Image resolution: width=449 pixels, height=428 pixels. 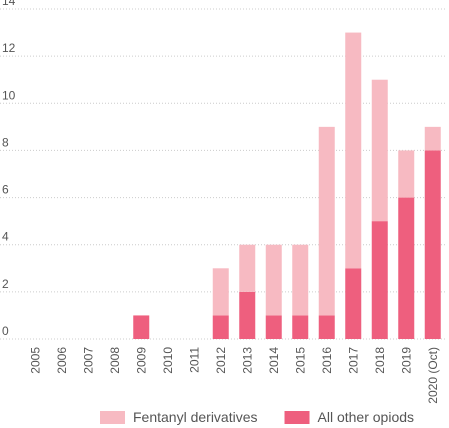 What do you see at coordinates (5, 284) in the screenshot?
I see `y-tick-label: 2` at bounding box center [5, 284].